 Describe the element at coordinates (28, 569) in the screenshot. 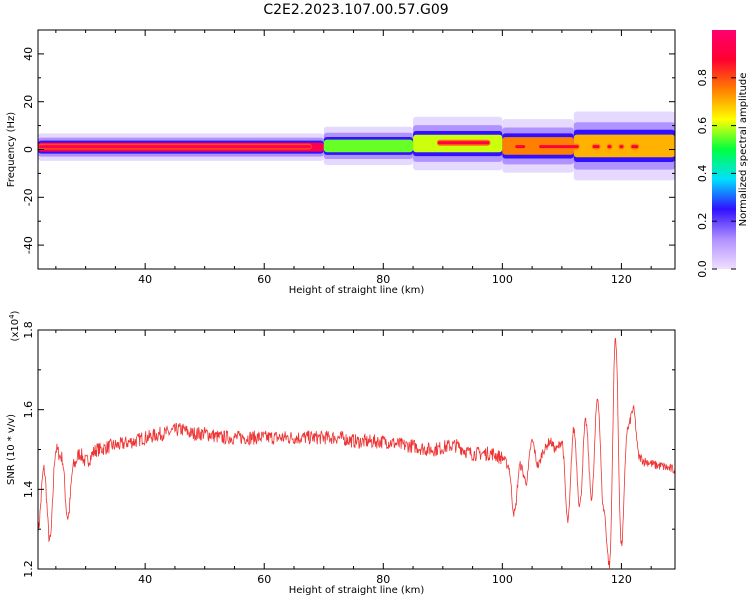

I see `y-tick-label: 1.2` at that location.